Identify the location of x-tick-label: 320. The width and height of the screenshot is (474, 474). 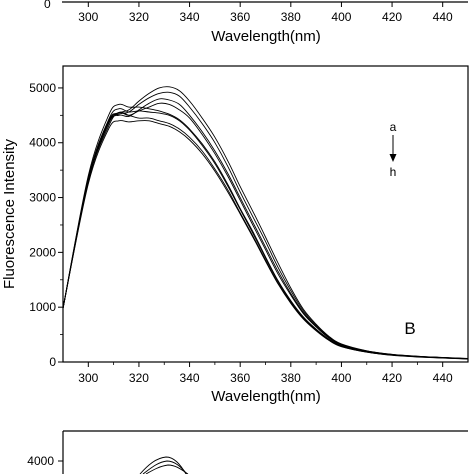
(139, 378).